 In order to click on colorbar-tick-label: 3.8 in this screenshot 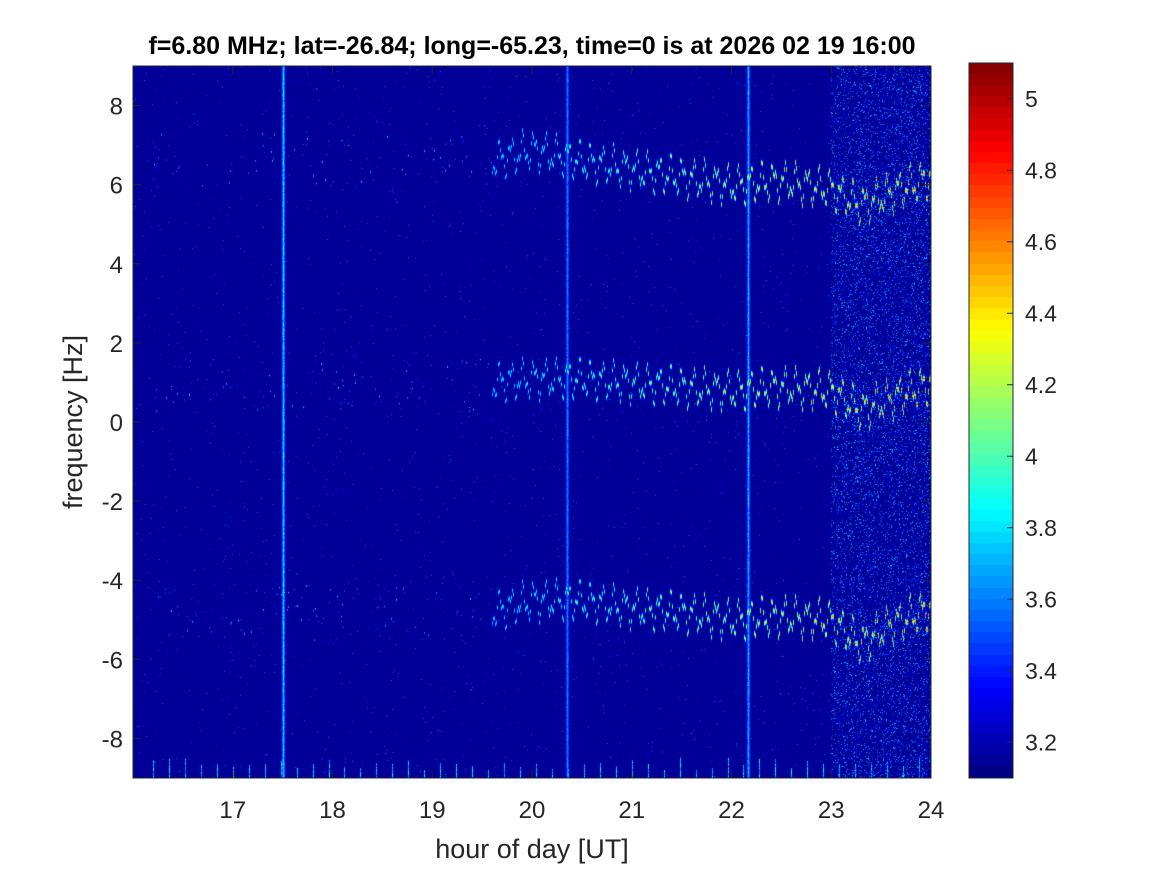, I will do `click(1041, 528)`.